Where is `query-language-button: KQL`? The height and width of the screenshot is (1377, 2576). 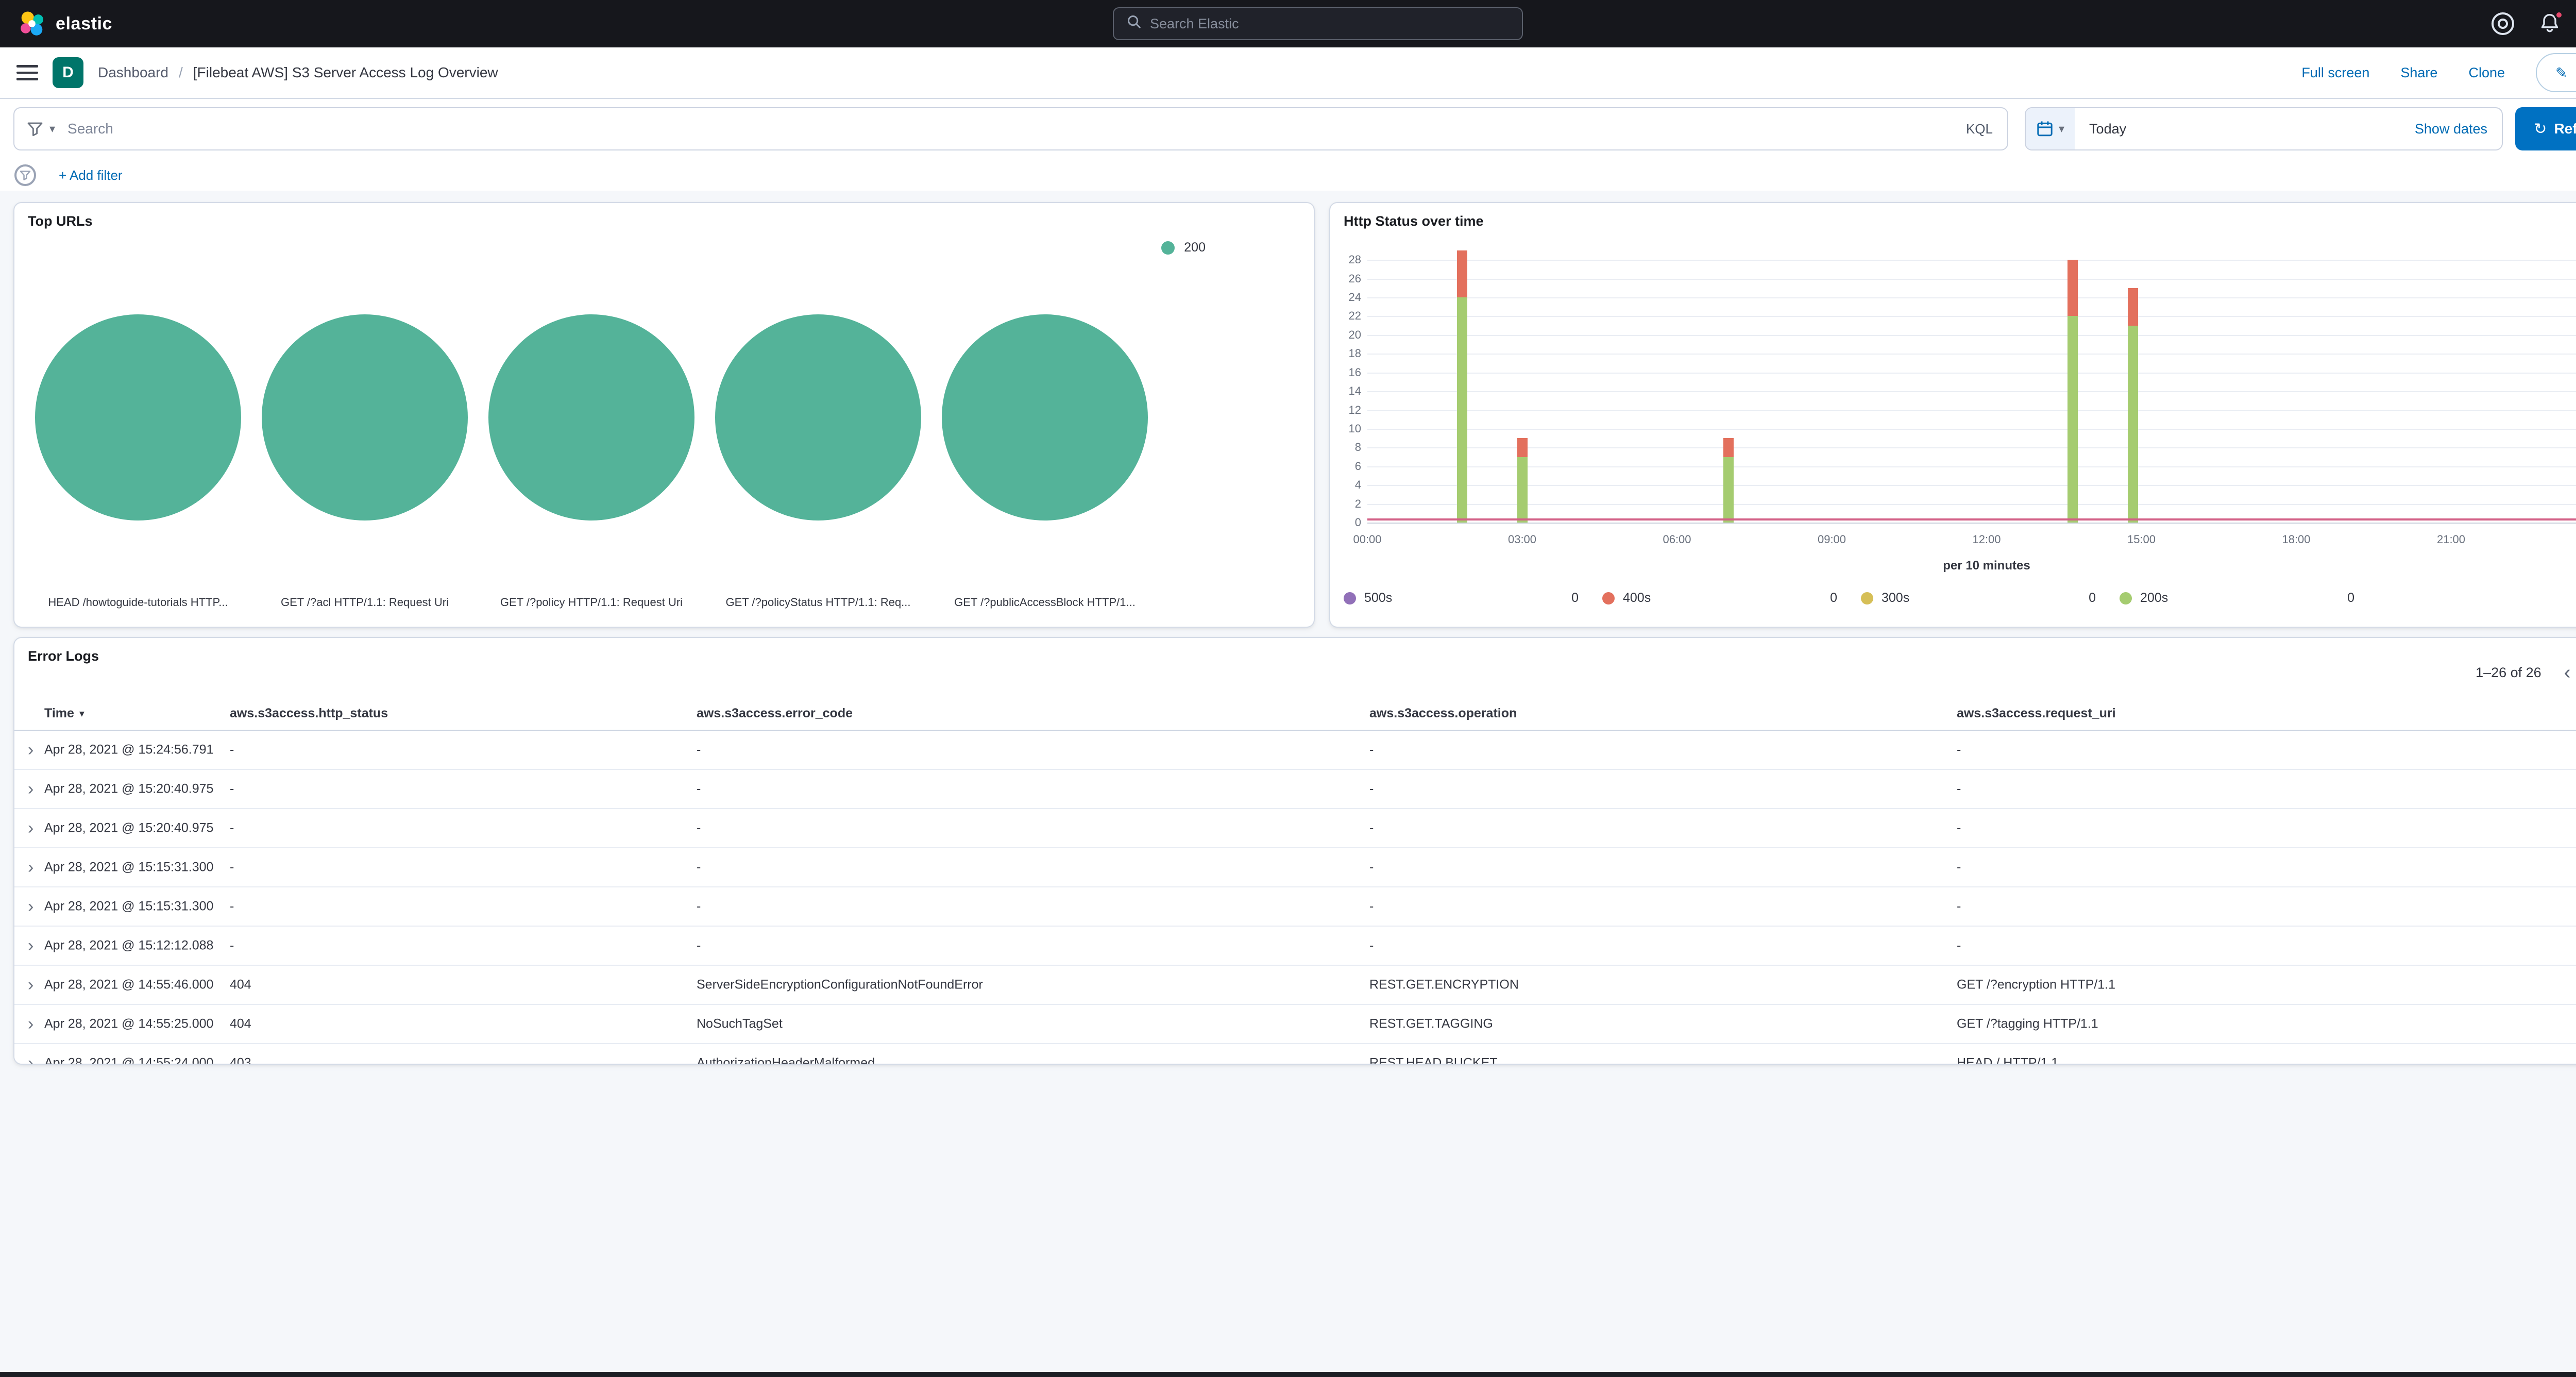 query-language-button: KQL is located at coordinates (1979, 129).